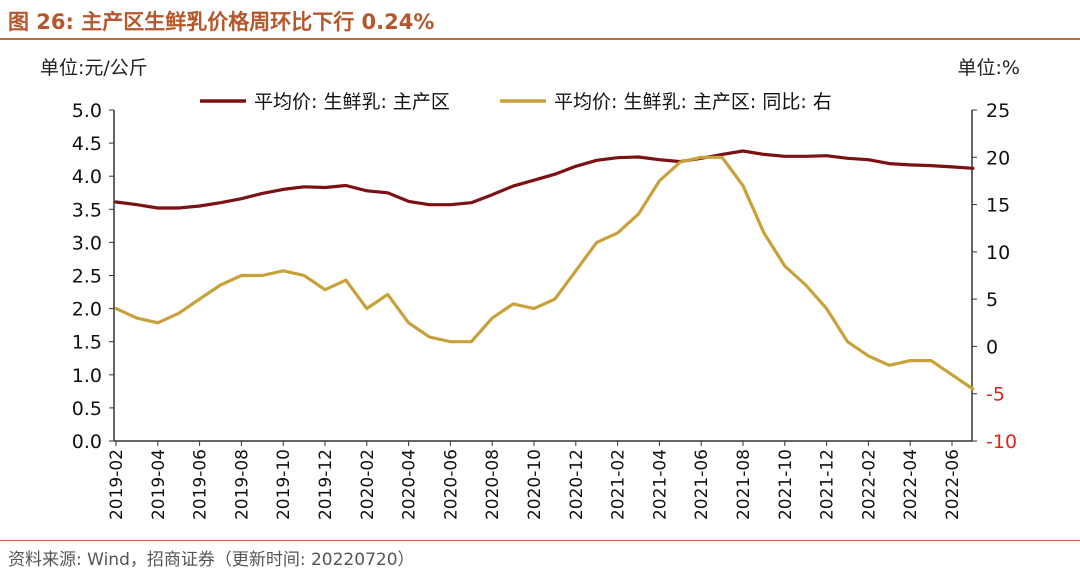  Describe the element at coordinates (619, 484) in the screenshot. I see `x-tick-label: 2021-02` at that location.